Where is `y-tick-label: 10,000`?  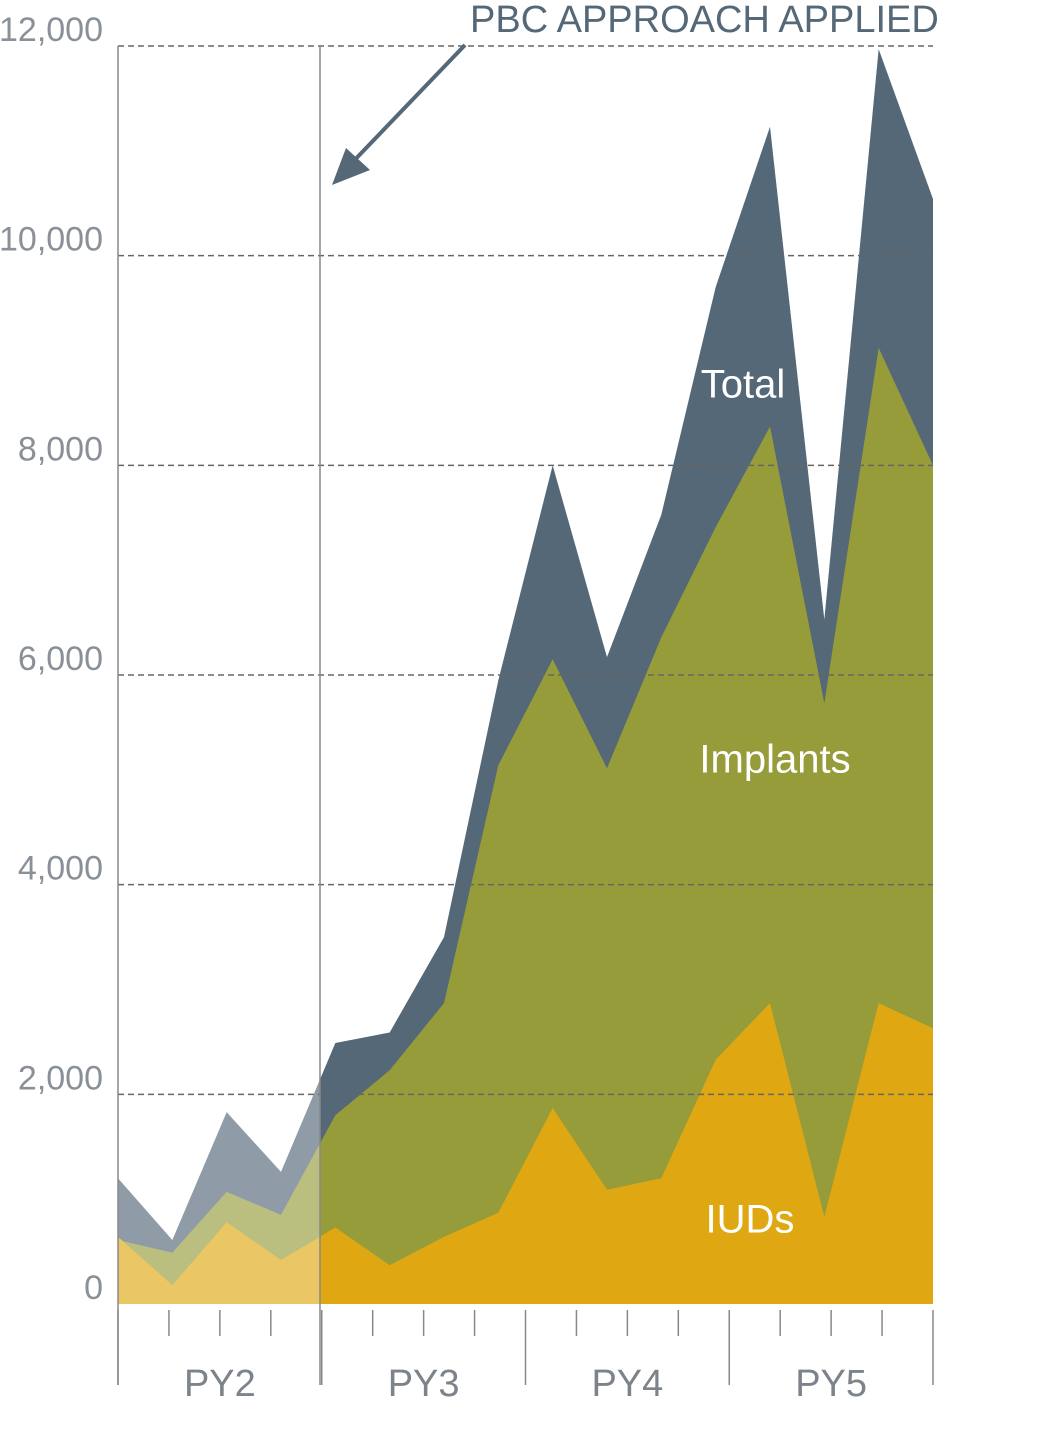
y-tick-label: 10,000 is located at coordinates (51, 240).